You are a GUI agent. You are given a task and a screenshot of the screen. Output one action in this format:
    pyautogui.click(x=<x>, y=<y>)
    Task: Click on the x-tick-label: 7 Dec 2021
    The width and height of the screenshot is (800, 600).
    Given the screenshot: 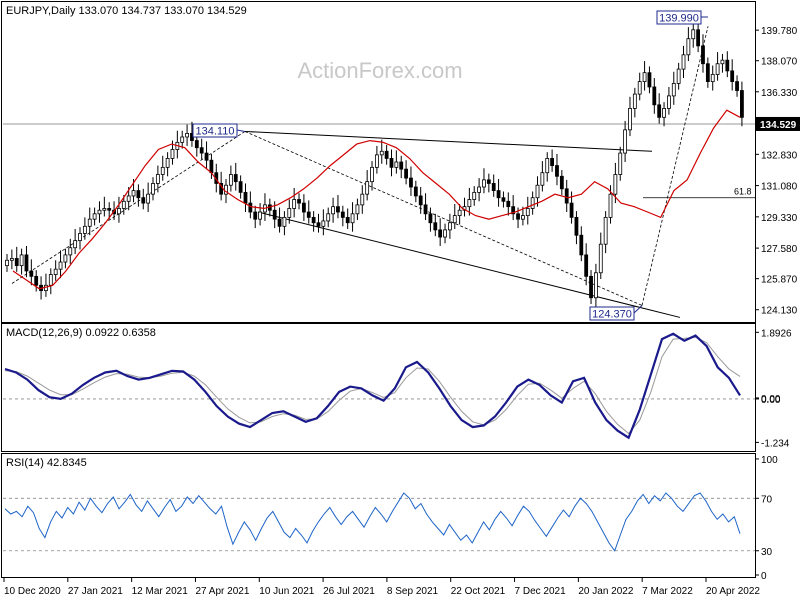 What is the action you would take?
    pyautogui.click(x=541, y=591)
    